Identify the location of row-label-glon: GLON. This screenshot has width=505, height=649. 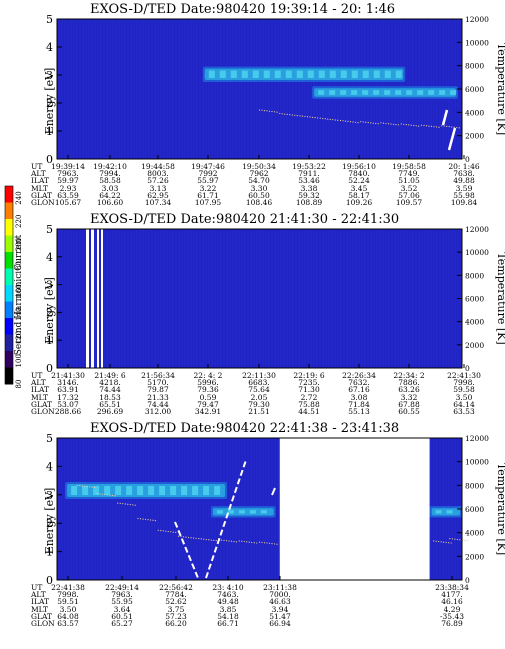
(43, 202).